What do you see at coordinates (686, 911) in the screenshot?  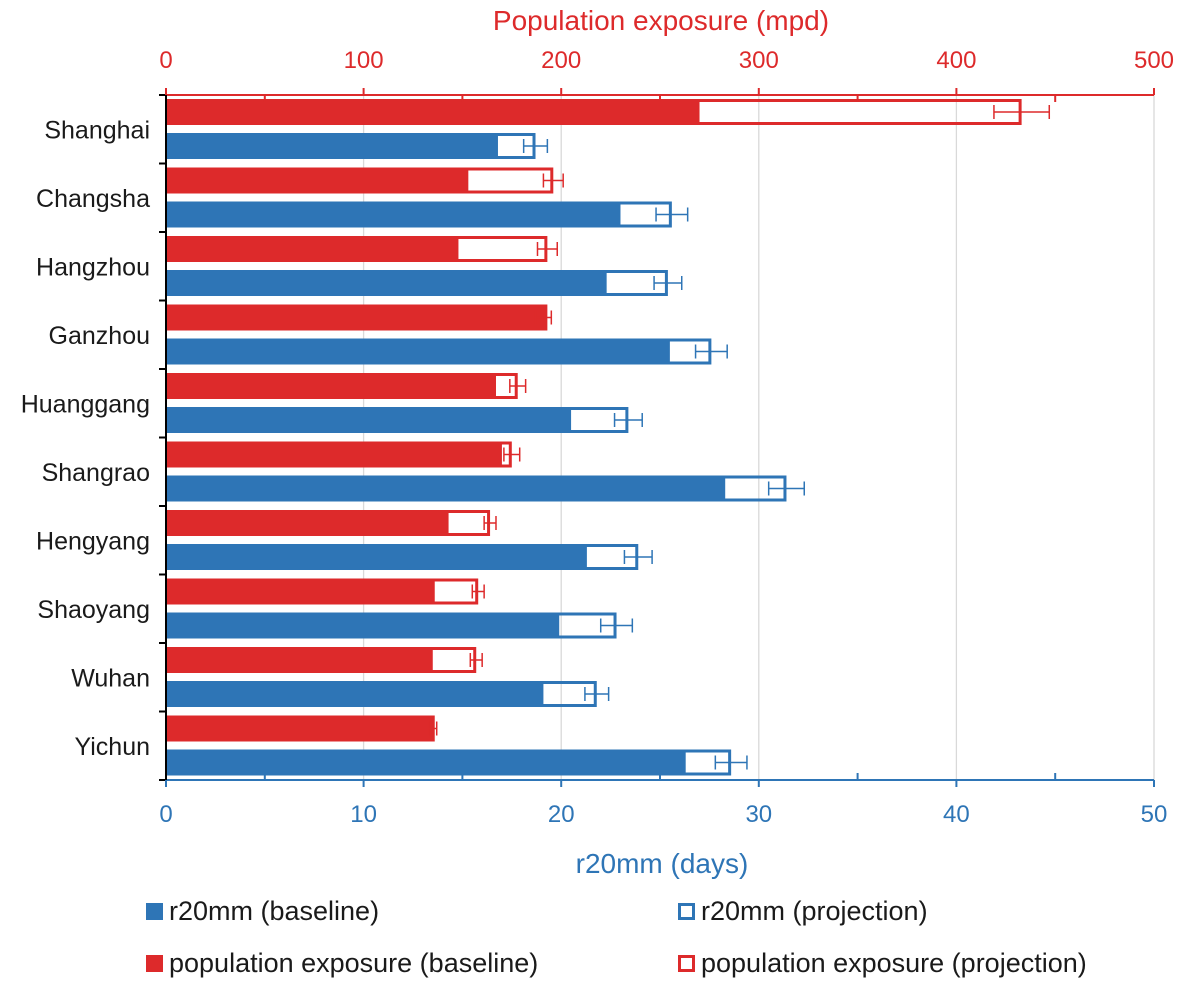 I see `legend-swatch-outline-blue` at bounding box center [686, 911].